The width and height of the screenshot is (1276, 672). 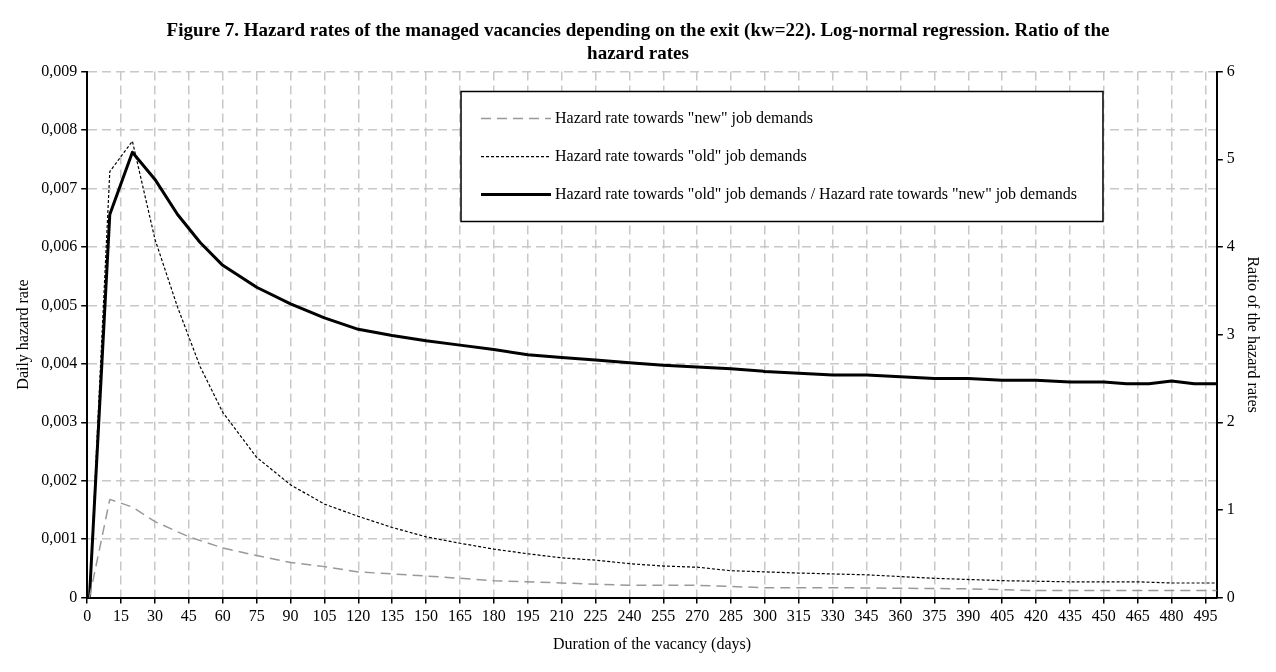 What do you see at coordinates (652, 643) in the screenshot?
I see `x-axis-title: Duration of the vacancy (days)` at bounding box center [652, 643].